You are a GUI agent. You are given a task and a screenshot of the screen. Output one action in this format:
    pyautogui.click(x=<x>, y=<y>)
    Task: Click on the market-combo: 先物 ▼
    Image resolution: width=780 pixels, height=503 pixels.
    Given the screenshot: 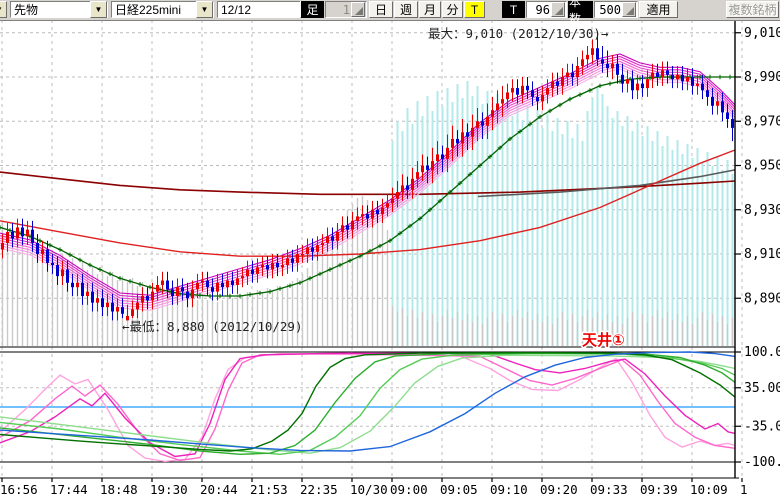 What is the action you would take?
    pyautogui.click(x=59, y=9)
    